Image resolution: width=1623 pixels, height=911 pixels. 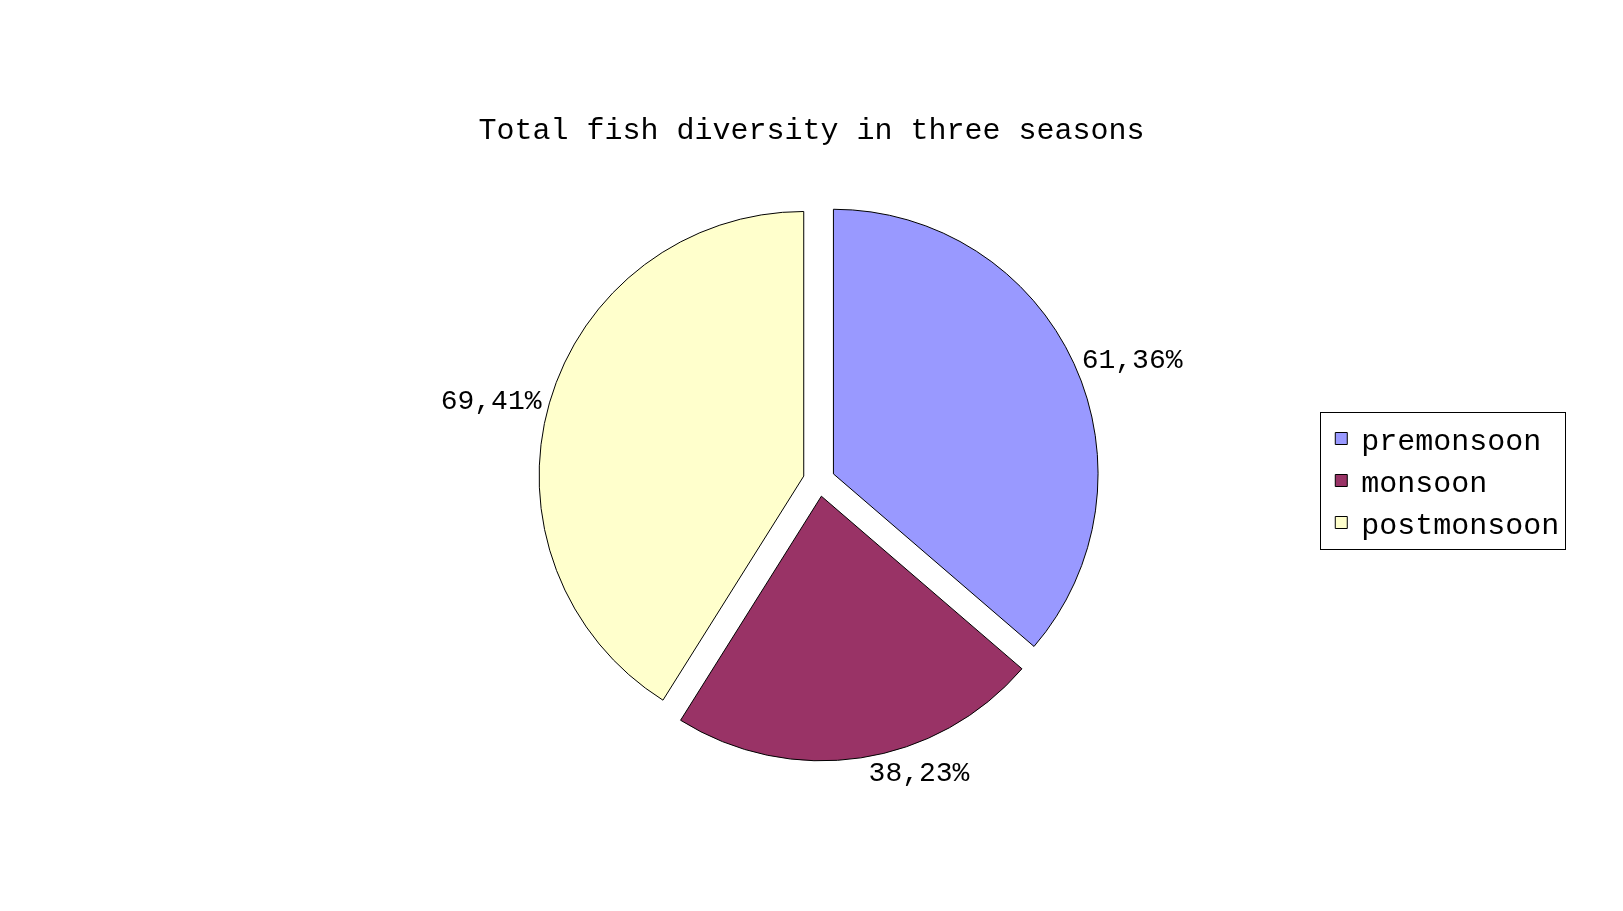 What do you see at coordinates (491, 402) in the screenshot?
I see `data-label: 69,41%` at bounding box center [491, 402].